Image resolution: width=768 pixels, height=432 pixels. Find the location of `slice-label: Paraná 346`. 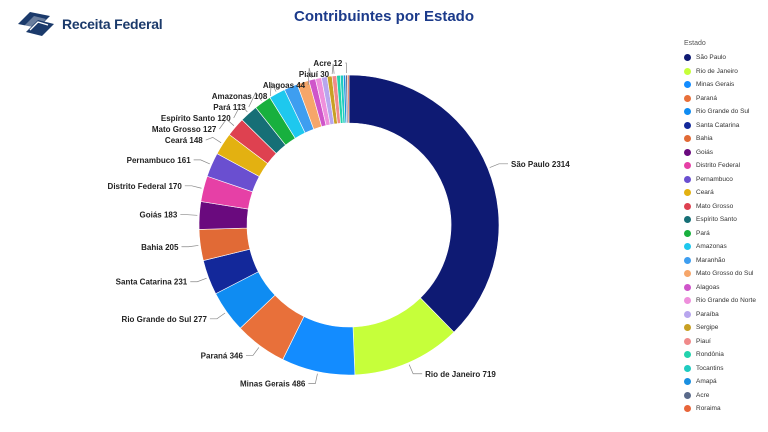

slice-label: Paraná 346 is located at coordinates (222, 355).